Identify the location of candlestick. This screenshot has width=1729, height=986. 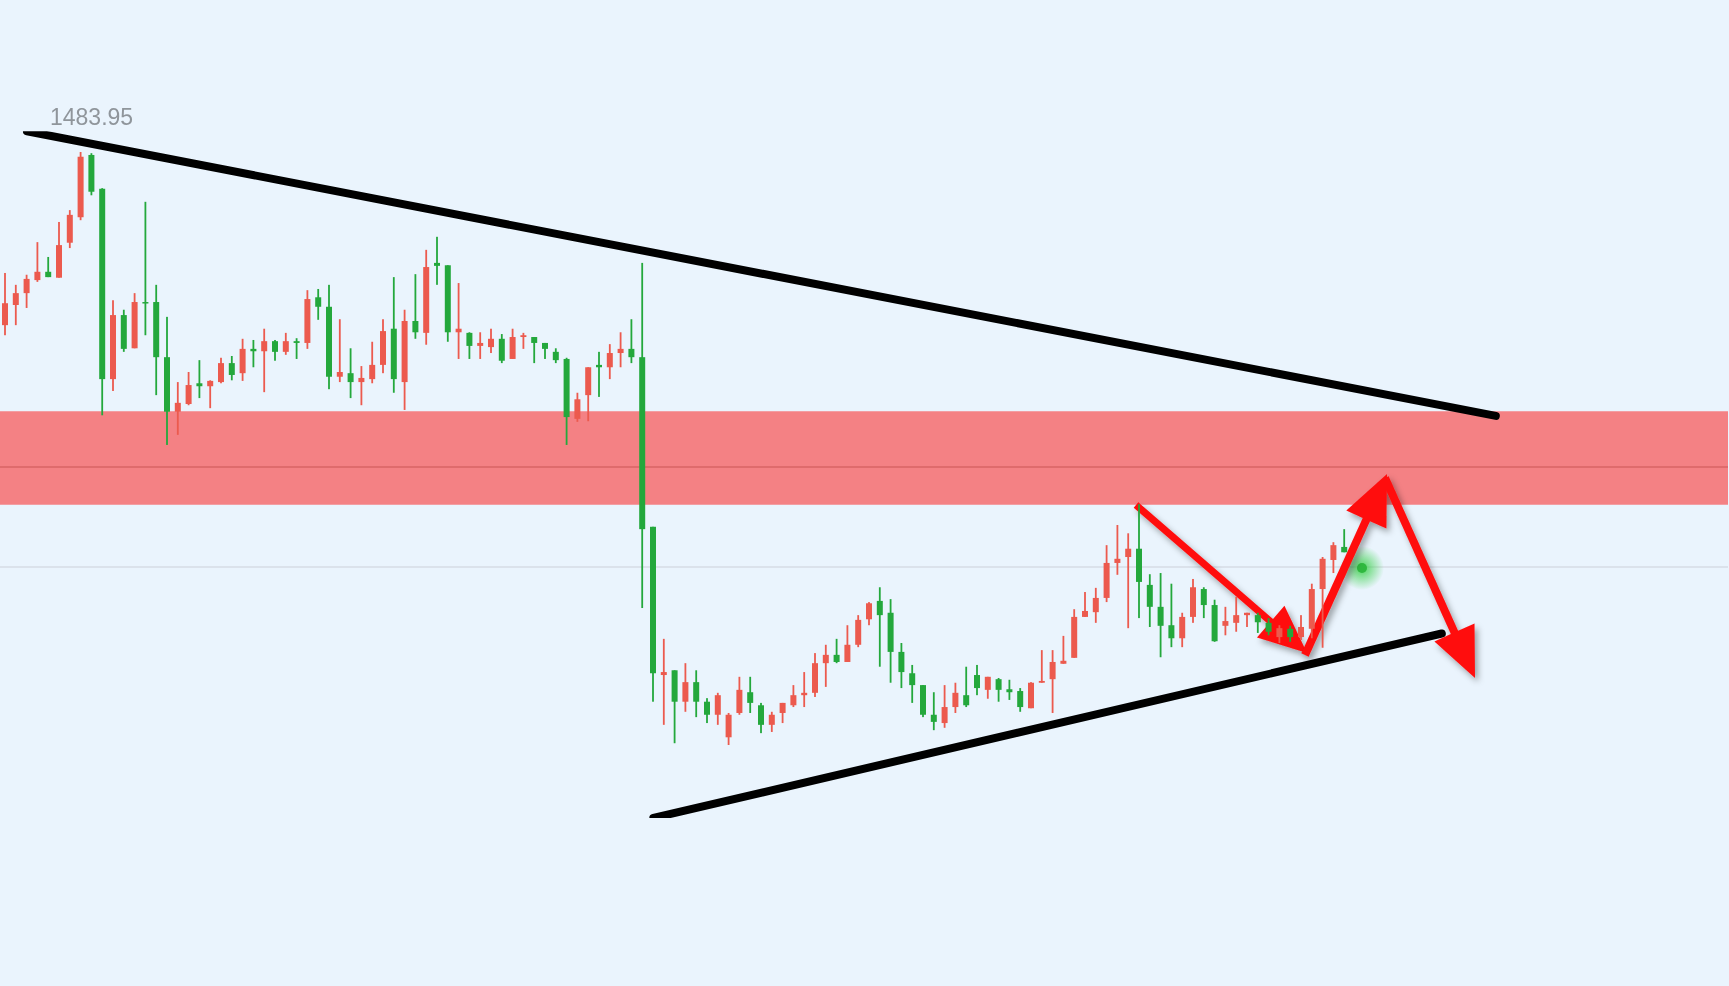
(1031, 695).